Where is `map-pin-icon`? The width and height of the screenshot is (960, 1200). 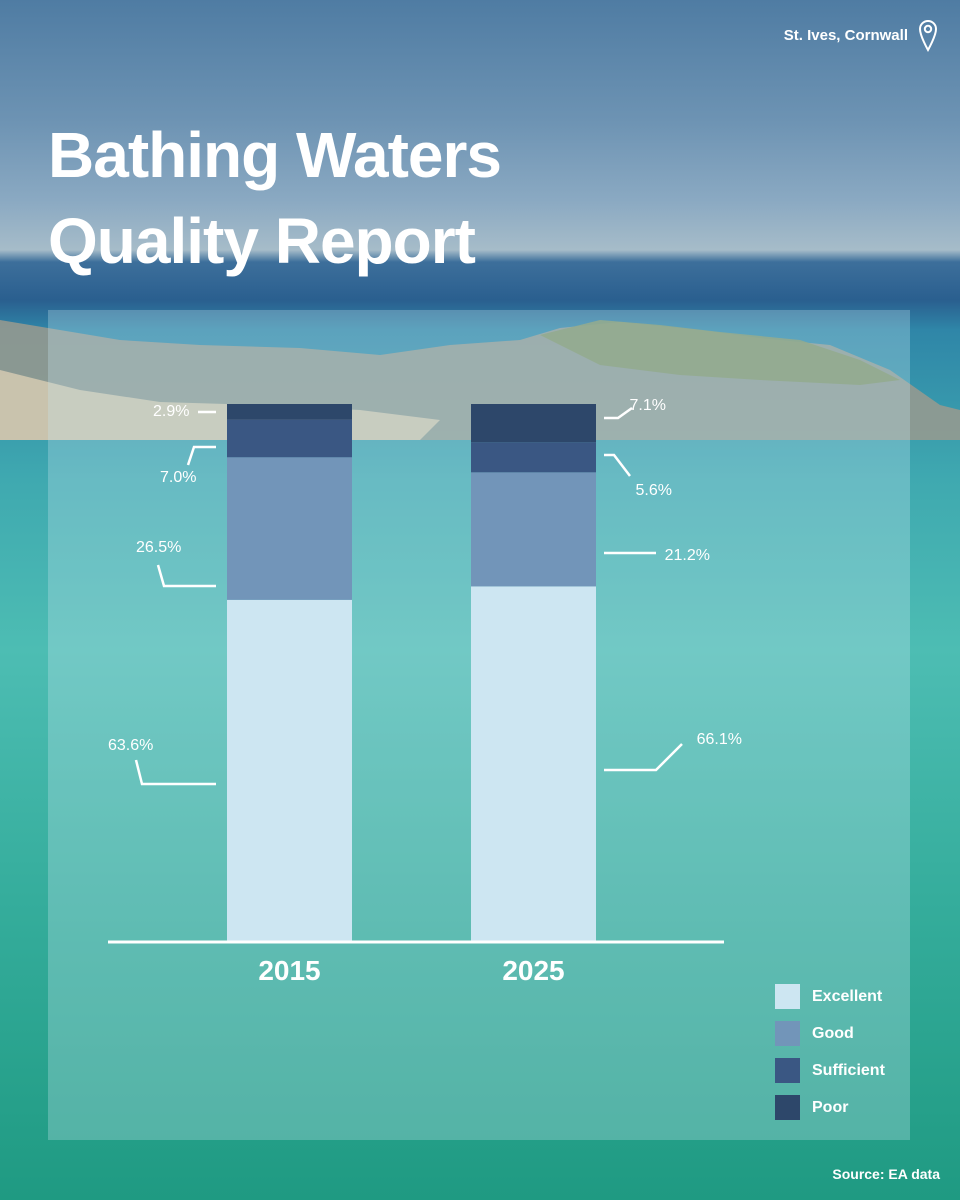
map-pin-icon is located at coordinates (928, 36).